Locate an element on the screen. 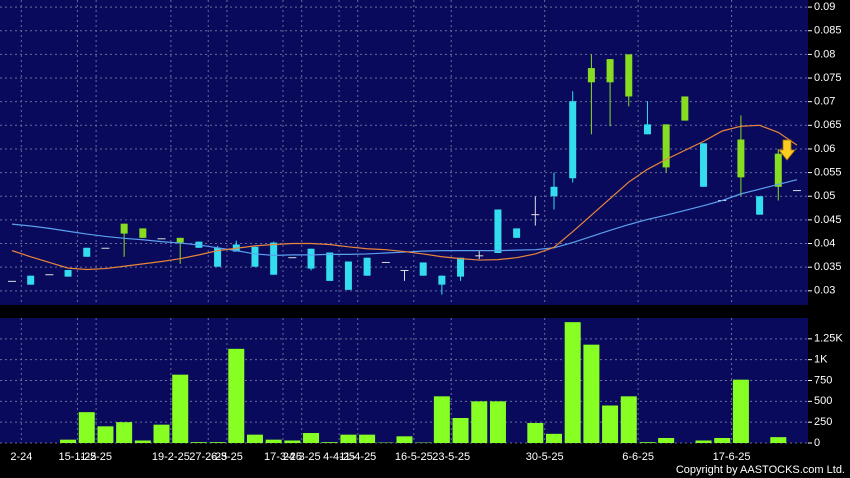 This screenshot has height=478, width=850. y-tick-label: 0.045 is located at coordinates (828, 220).